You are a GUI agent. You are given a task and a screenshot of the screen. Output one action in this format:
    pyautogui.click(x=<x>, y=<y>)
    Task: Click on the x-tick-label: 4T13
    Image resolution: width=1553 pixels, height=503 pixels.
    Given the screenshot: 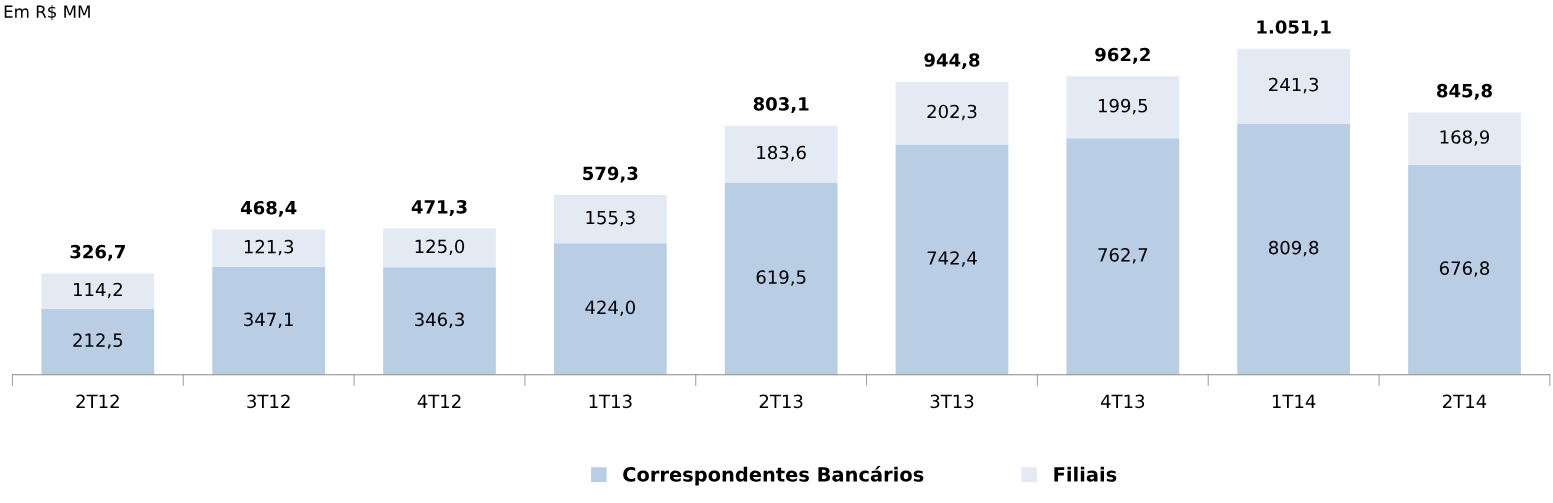 What is the action you would take?
    pyautogui.click(x=1122, y=401)
    